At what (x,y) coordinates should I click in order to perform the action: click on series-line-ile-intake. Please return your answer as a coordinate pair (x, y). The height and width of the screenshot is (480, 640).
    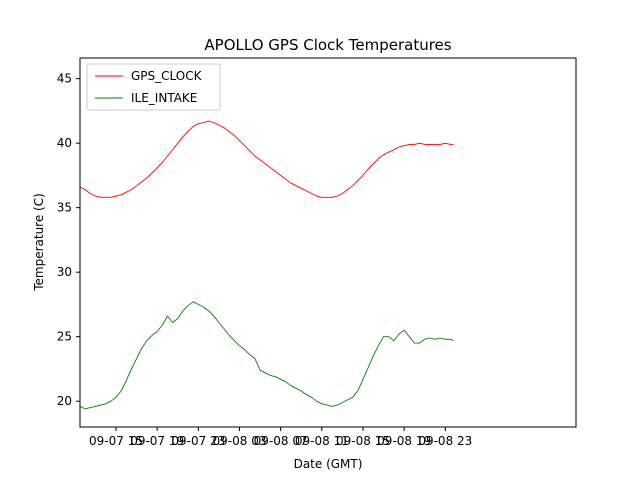
    Looking at the image, I should click on (267, 355).